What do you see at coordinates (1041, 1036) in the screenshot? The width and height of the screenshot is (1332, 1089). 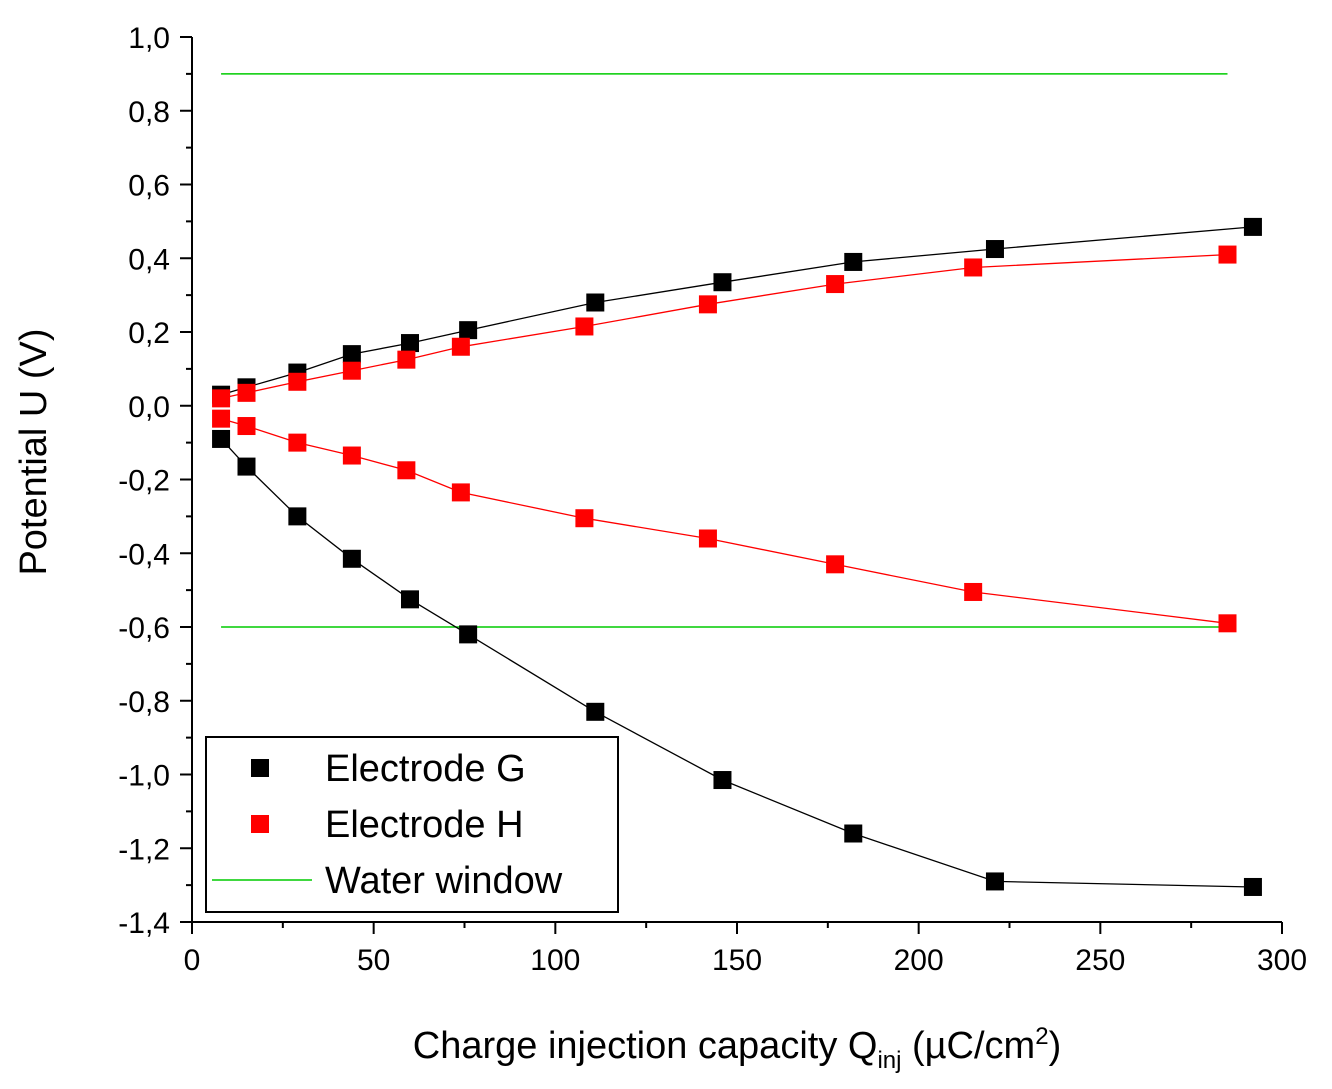 I see `x-axis-title-superscript: 2` at bounding box center [1041, 1036].